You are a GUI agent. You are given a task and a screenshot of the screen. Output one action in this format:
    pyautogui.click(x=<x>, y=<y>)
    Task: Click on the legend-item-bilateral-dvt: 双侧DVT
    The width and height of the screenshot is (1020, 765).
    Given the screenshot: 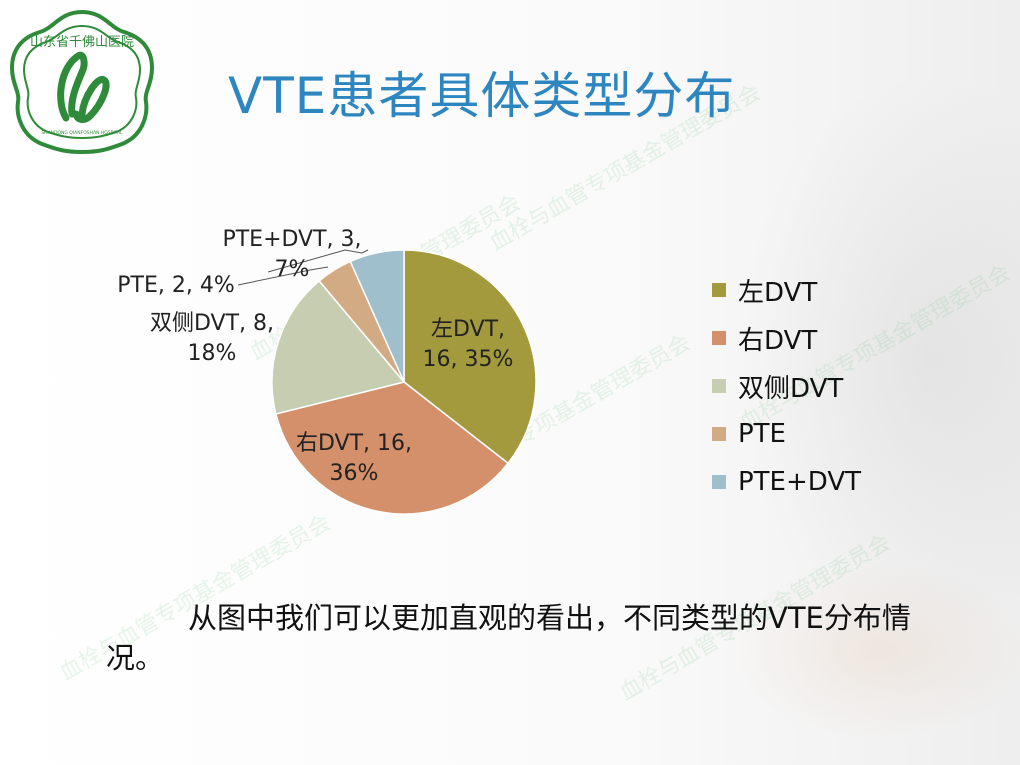 What is the action you would take?
    pyautogui.click(x=786, y=386)
    